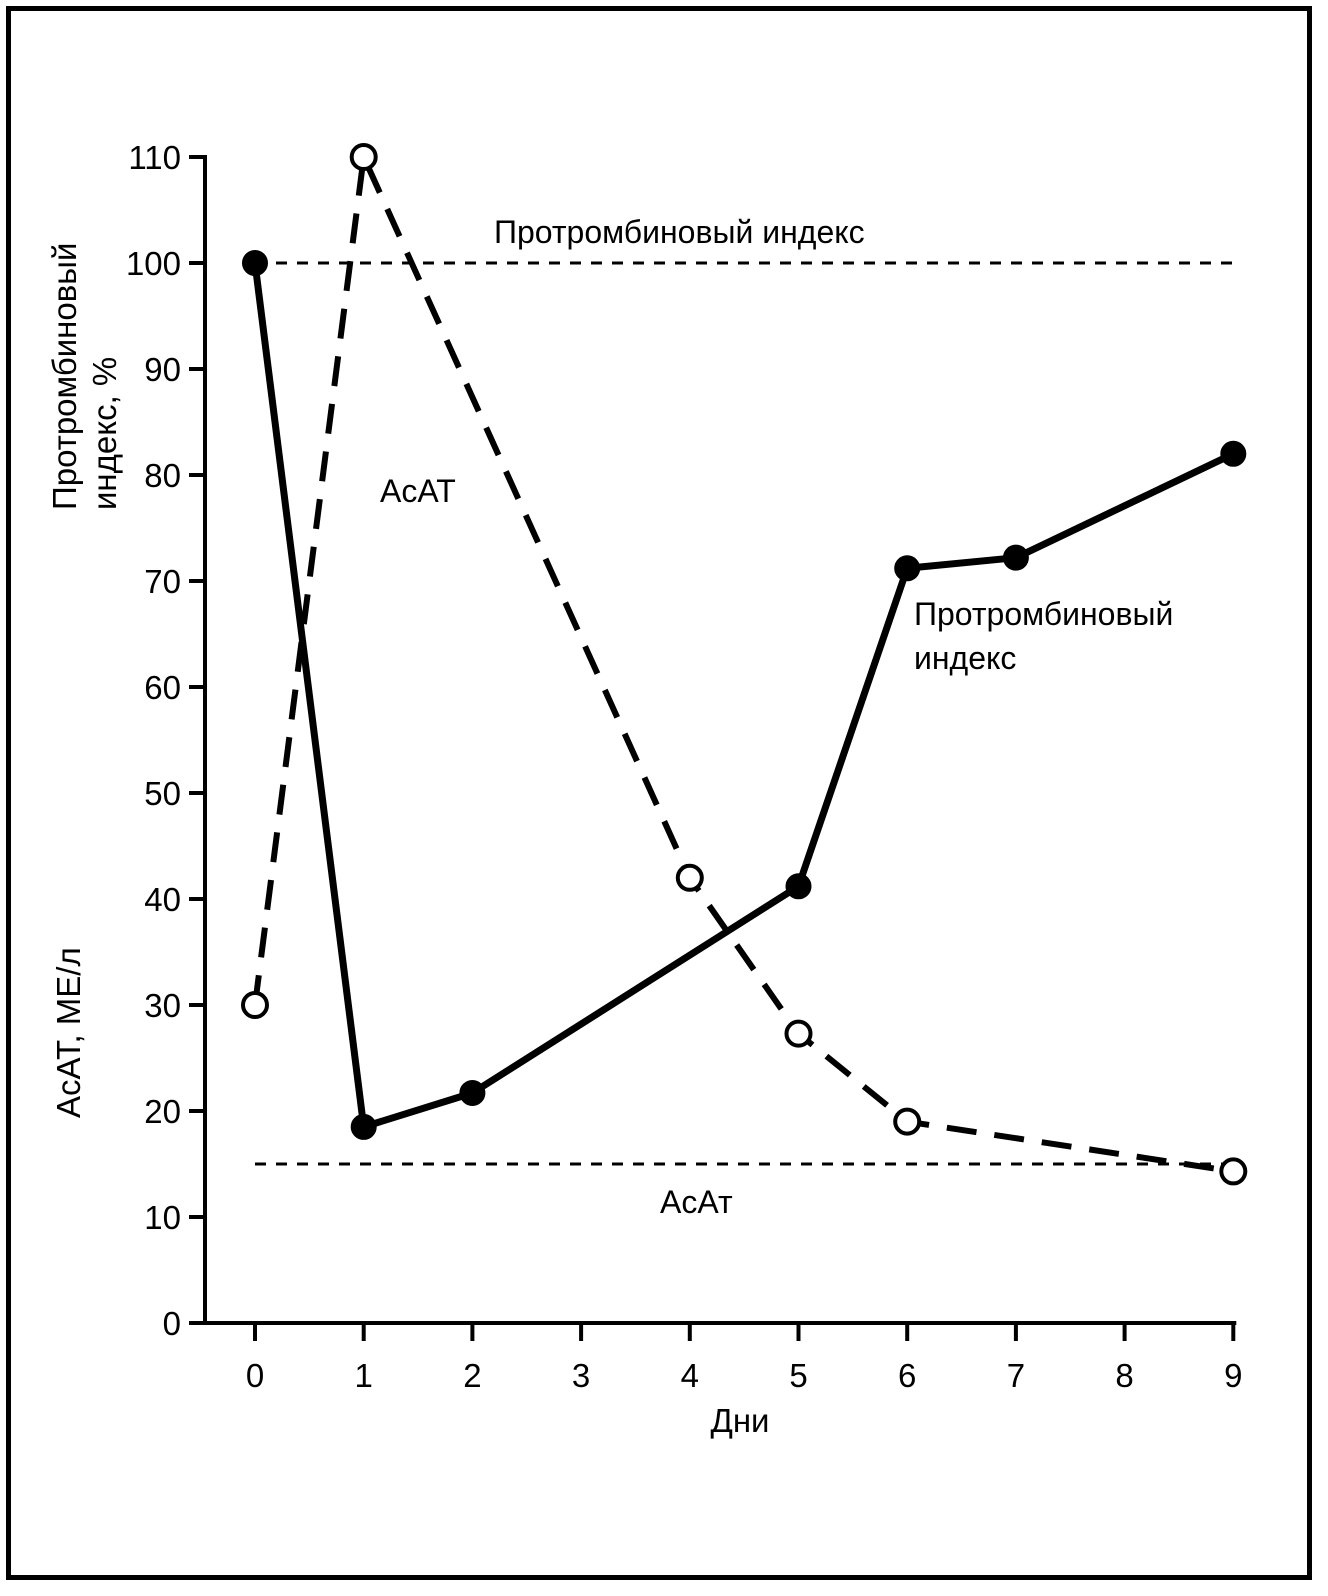 Image resolution: width=1328 pixels, height=1596 pixels. What do you see at coordinates (965, 658) in the screenshot?
I see `pti-series-label-line2: индекс` at bounding box center [965, 658].